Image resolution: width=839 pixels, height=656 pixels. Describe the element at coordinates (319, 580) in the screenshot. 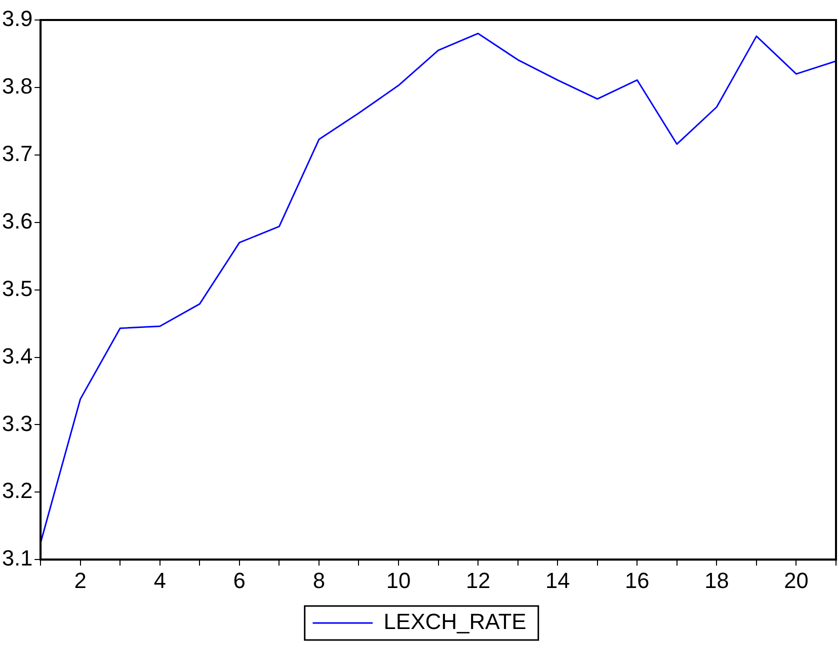

I see `x-tick-label: 8` at that location.